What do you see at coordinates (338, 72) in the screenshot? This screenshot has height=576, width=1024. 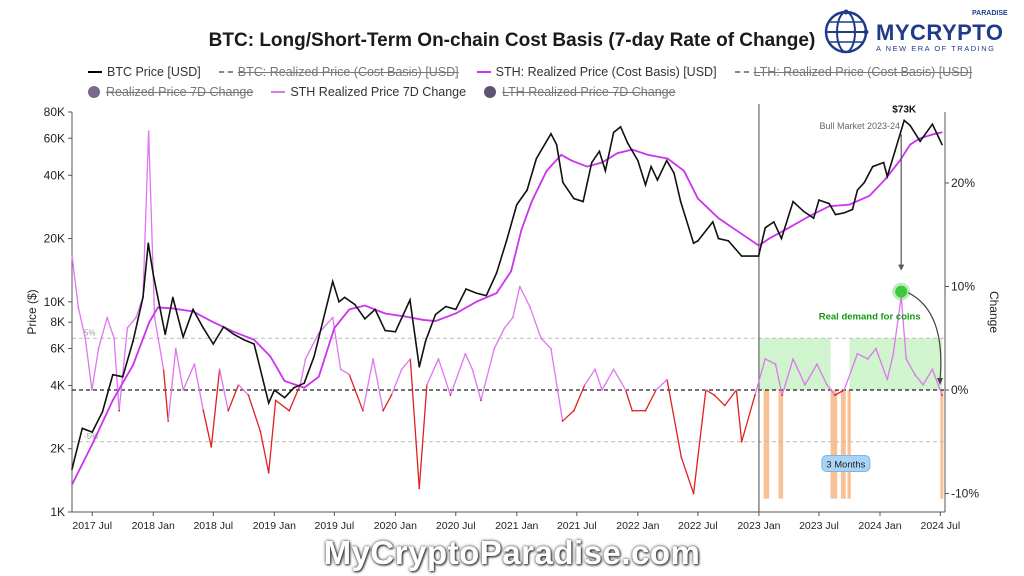 I see `legend-item: BTC: Realized Price (Cost Basis) [USD]` at bounding box center [338, 72].